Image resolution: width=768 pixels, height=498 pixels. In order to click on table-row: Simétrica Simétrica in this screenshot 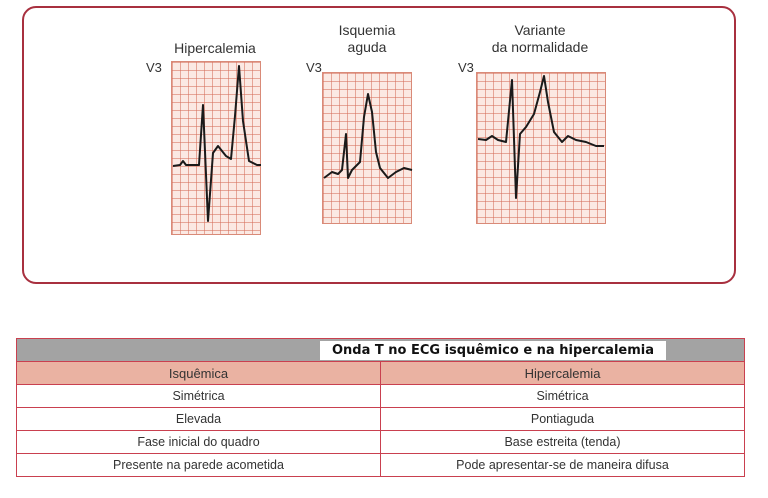, I will do `click(380, 396)`.